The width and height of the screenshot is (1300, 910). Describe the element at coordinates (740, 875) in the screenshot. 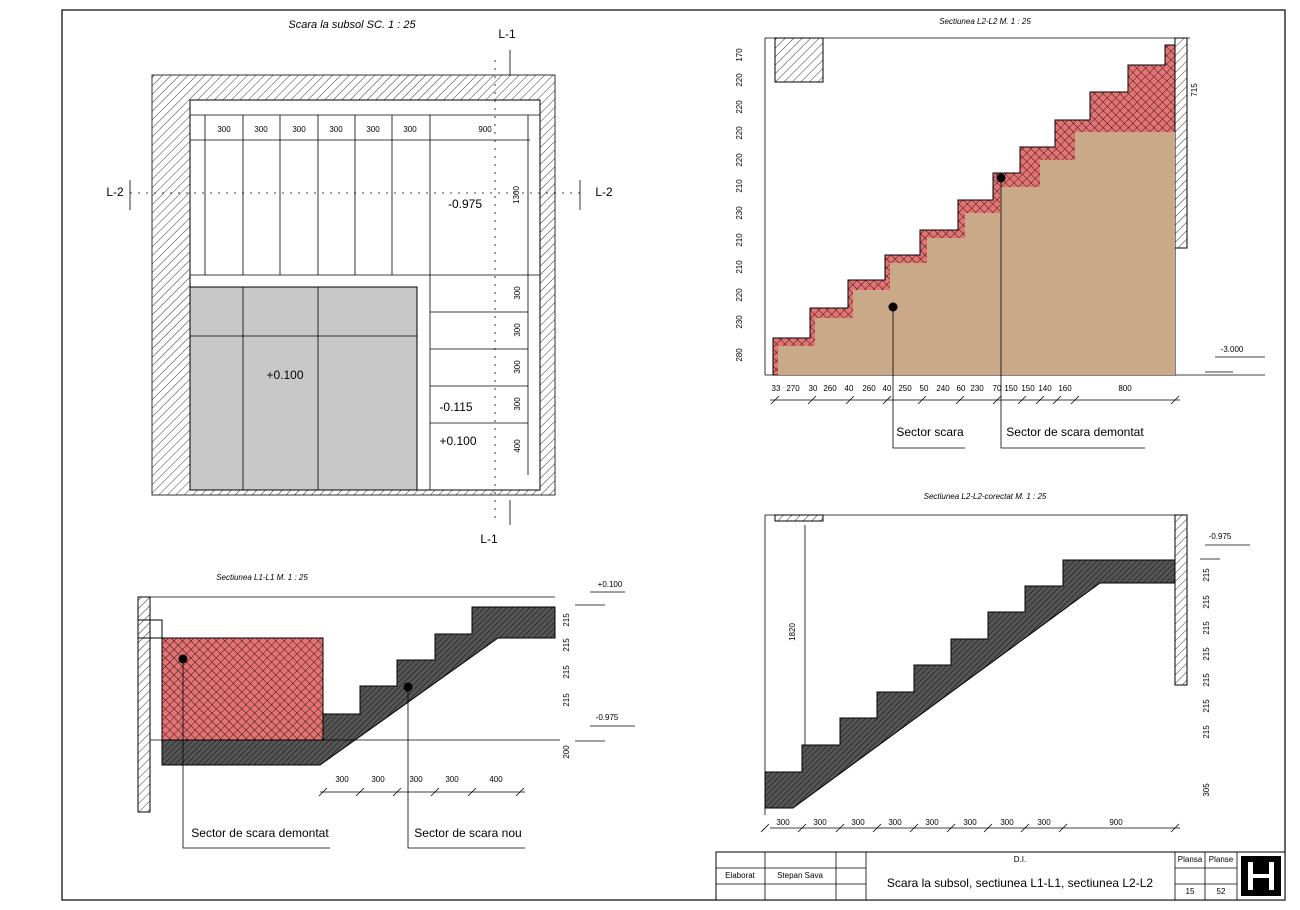

I see `role: Elaborat` at that location.